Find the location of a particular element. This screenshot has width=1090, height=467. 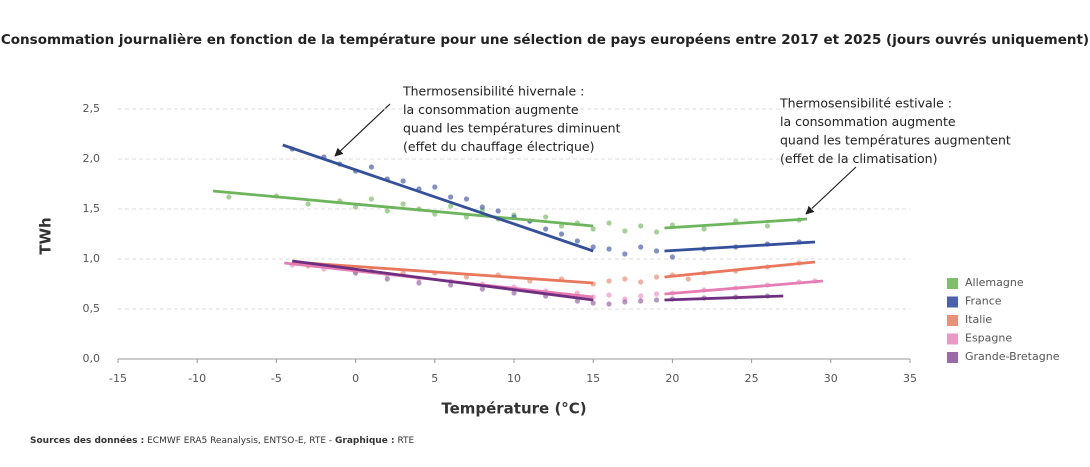

legend-label: France is located at coordinates (983, 301).